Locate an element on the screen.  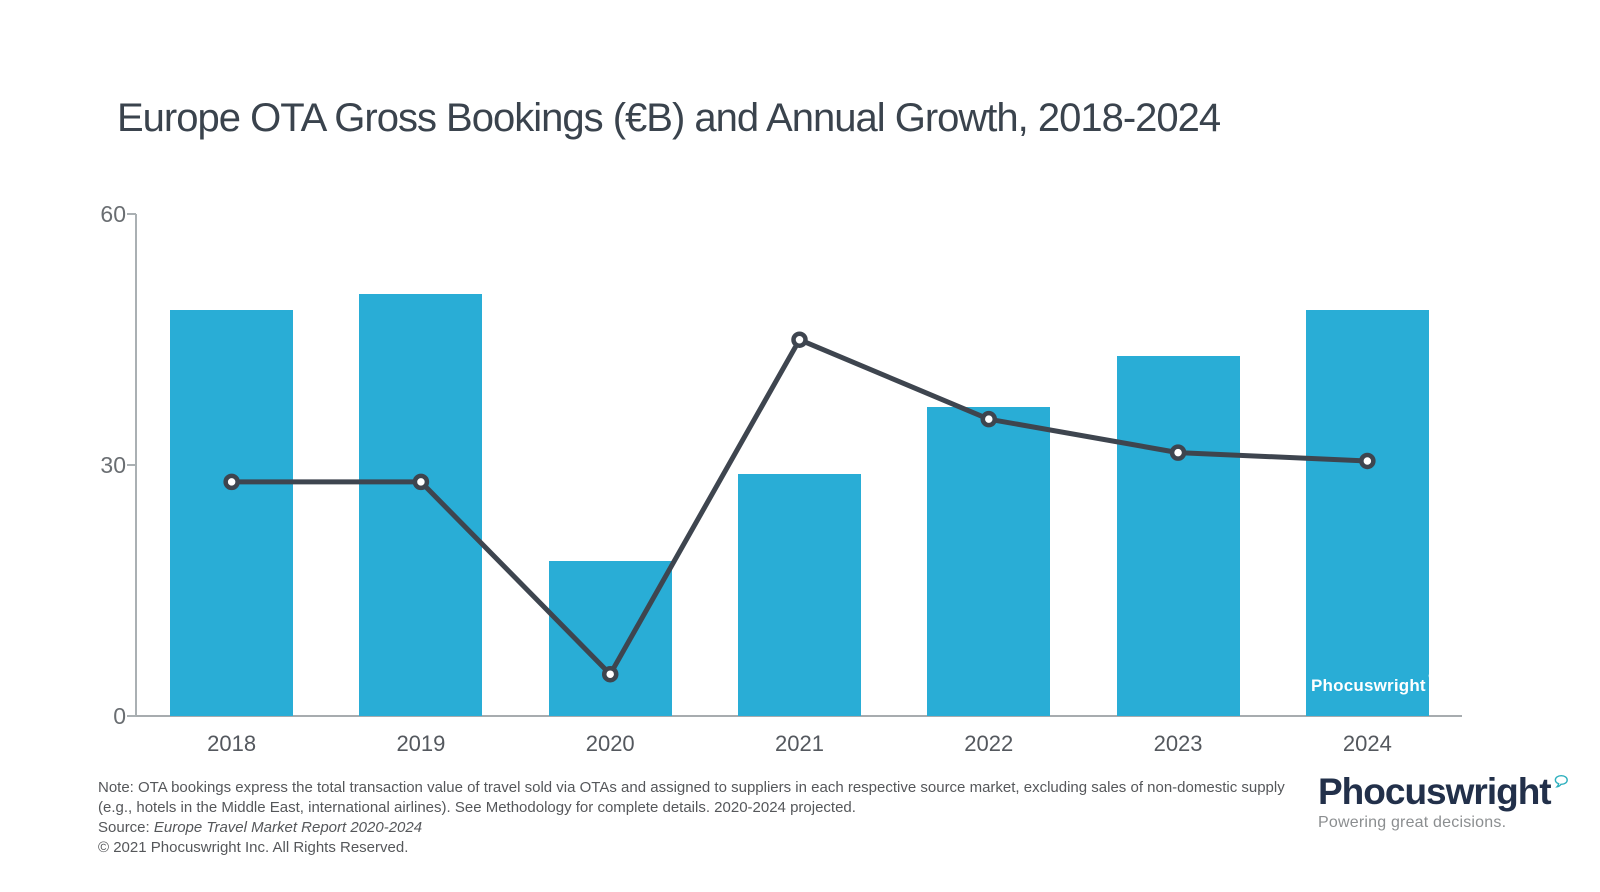
watermark-logo: Phocuswright is located at coordinates (1377, 683).